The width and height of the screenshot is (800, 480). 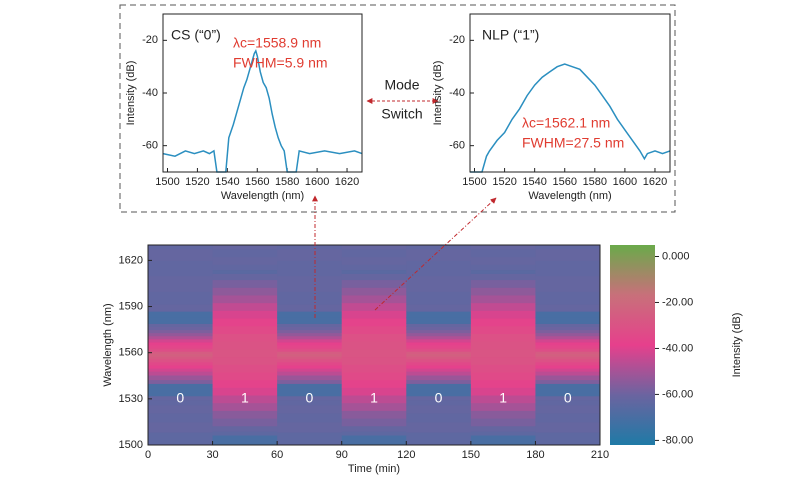 What do you see at coordinates (280, 63) in the screenshot?
I see `annotation: FWHM=5.9 nm` at bounding box center [280, 63].